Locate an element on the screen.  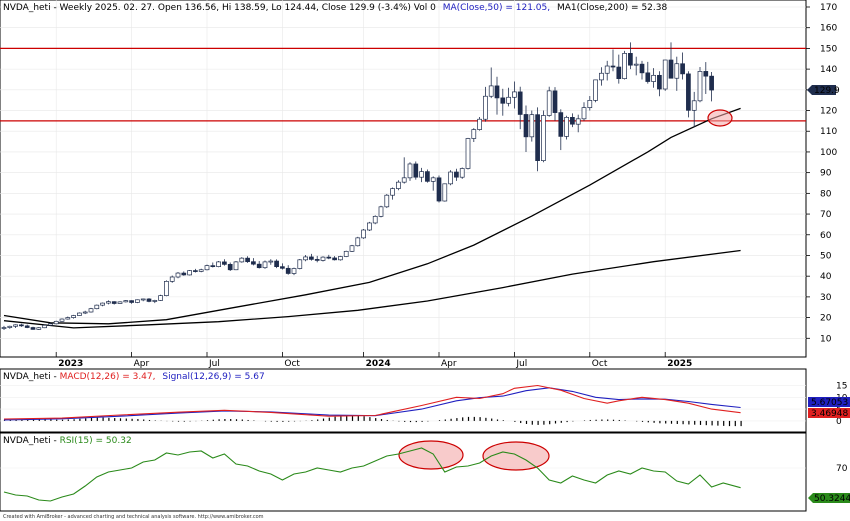
date-tick-label: Oct is located at coordinates (292, 364).